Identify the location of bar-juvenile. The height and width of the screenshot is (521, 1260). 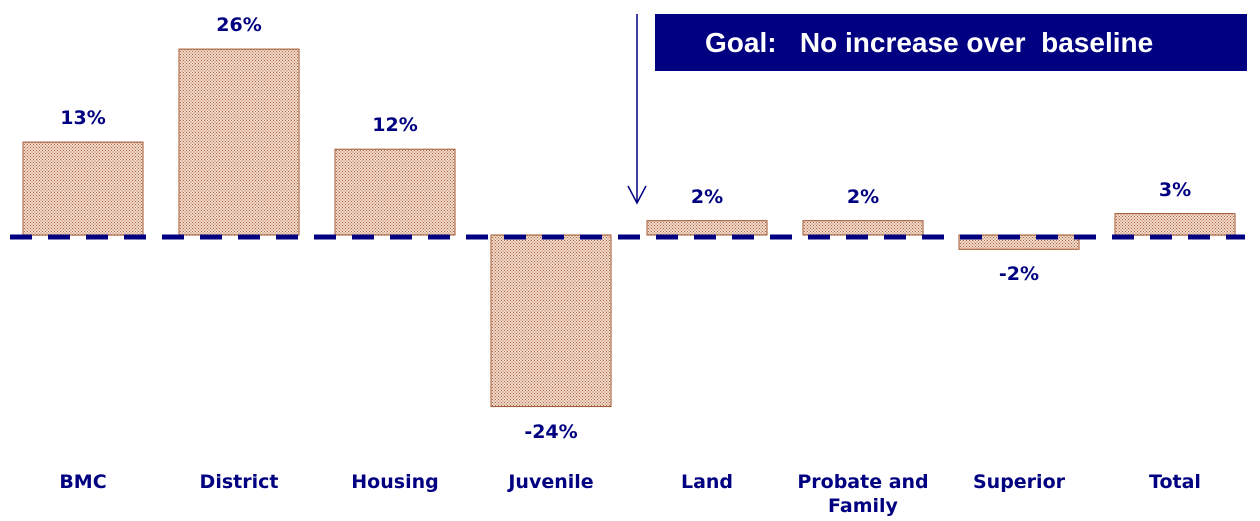
(551, 321).